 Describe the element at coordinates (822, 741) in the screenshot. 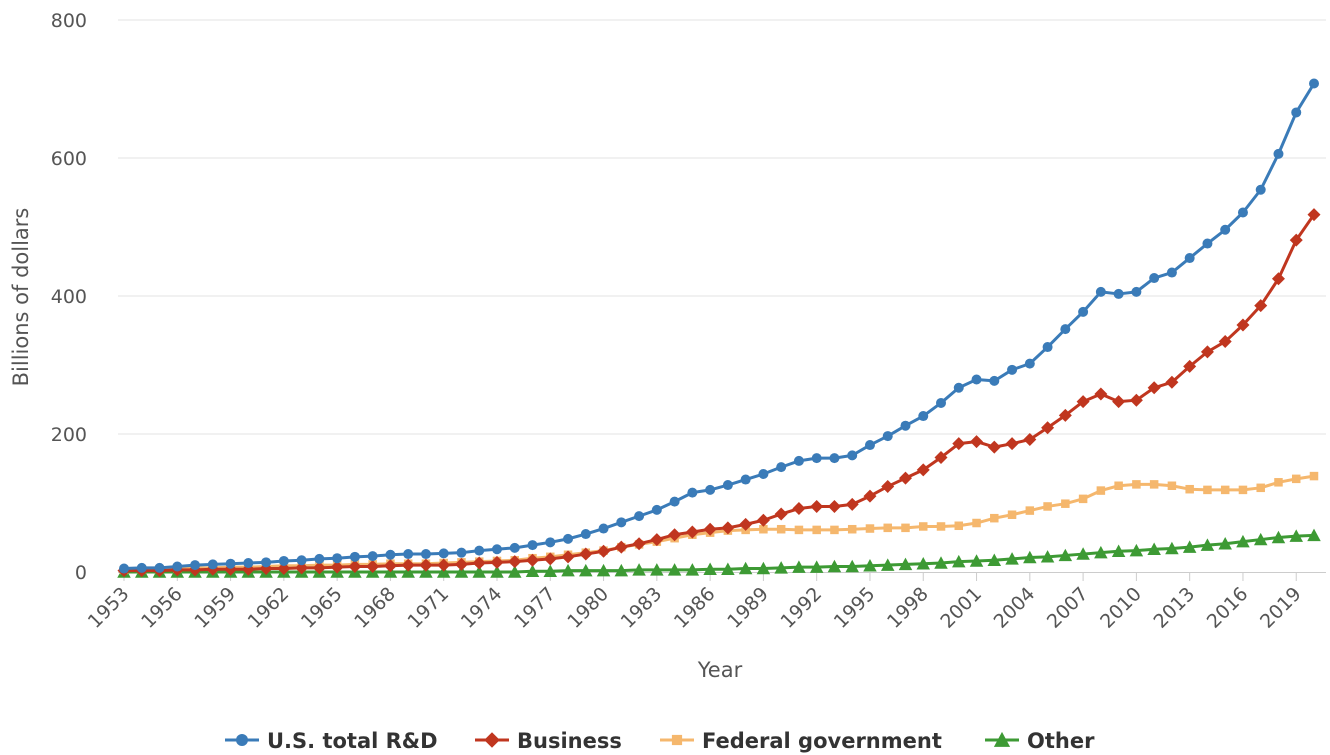

I see `legend-label: Federal government` at that location.